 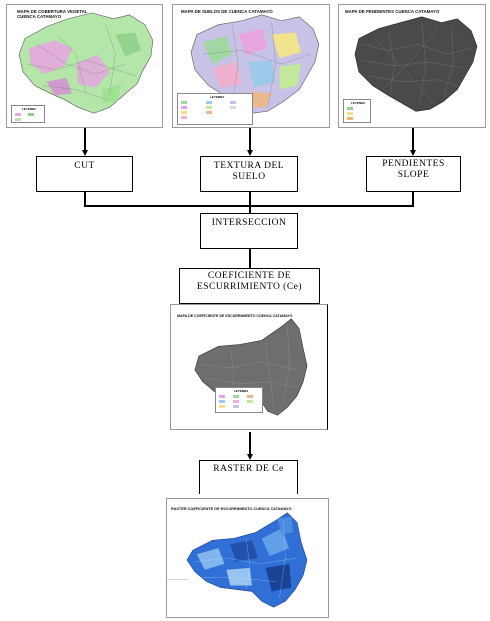 I want to click on slope-legend-title: LEYENDA, so click(x=358, y=103).